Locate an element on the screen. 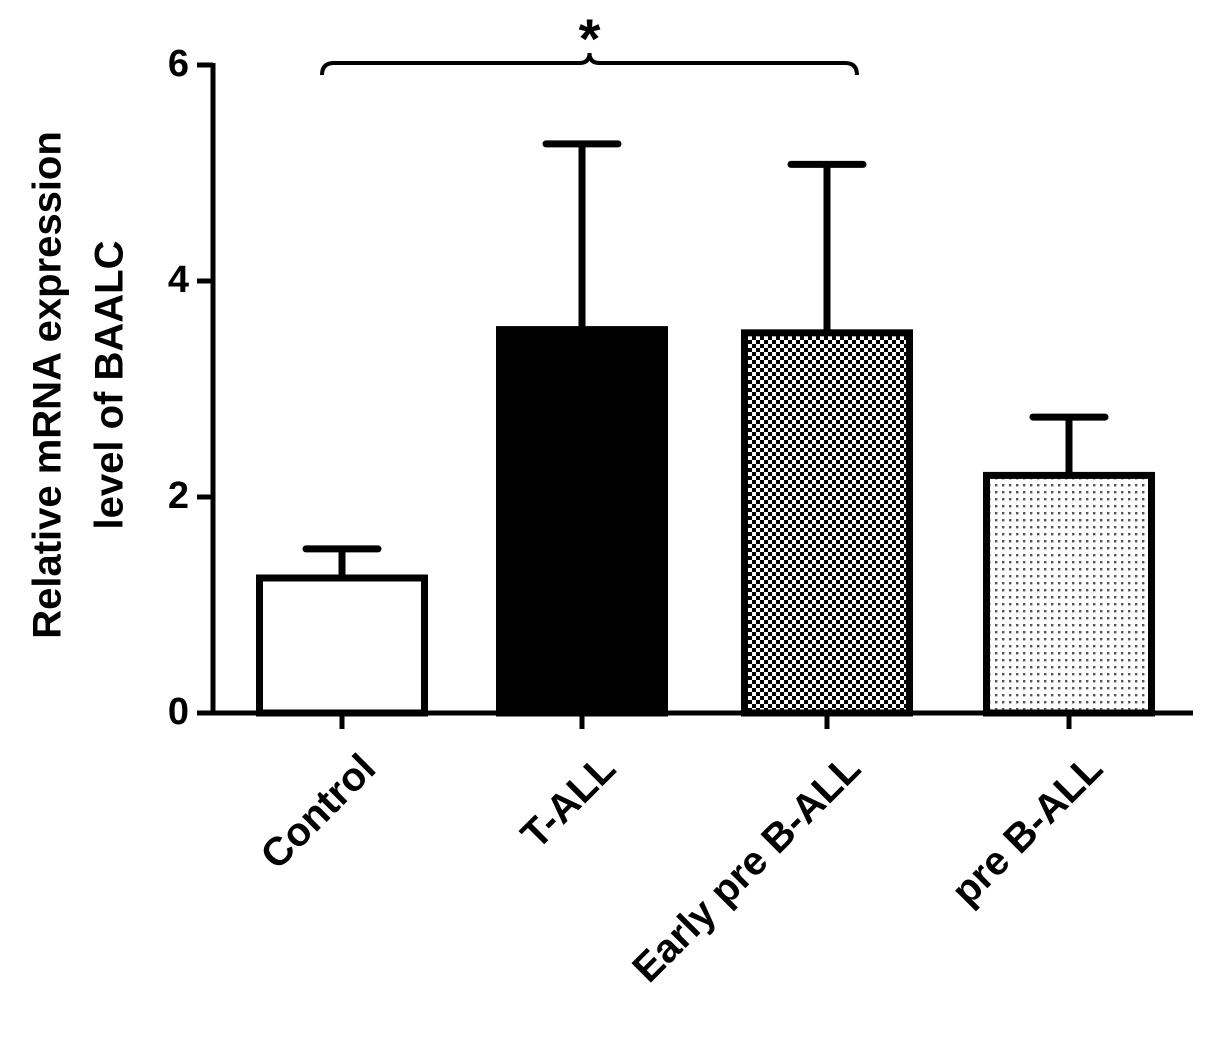 The image size is (1205, 1044). x-tick-label: pre B-ALL is located at coordinates (1027, 830).